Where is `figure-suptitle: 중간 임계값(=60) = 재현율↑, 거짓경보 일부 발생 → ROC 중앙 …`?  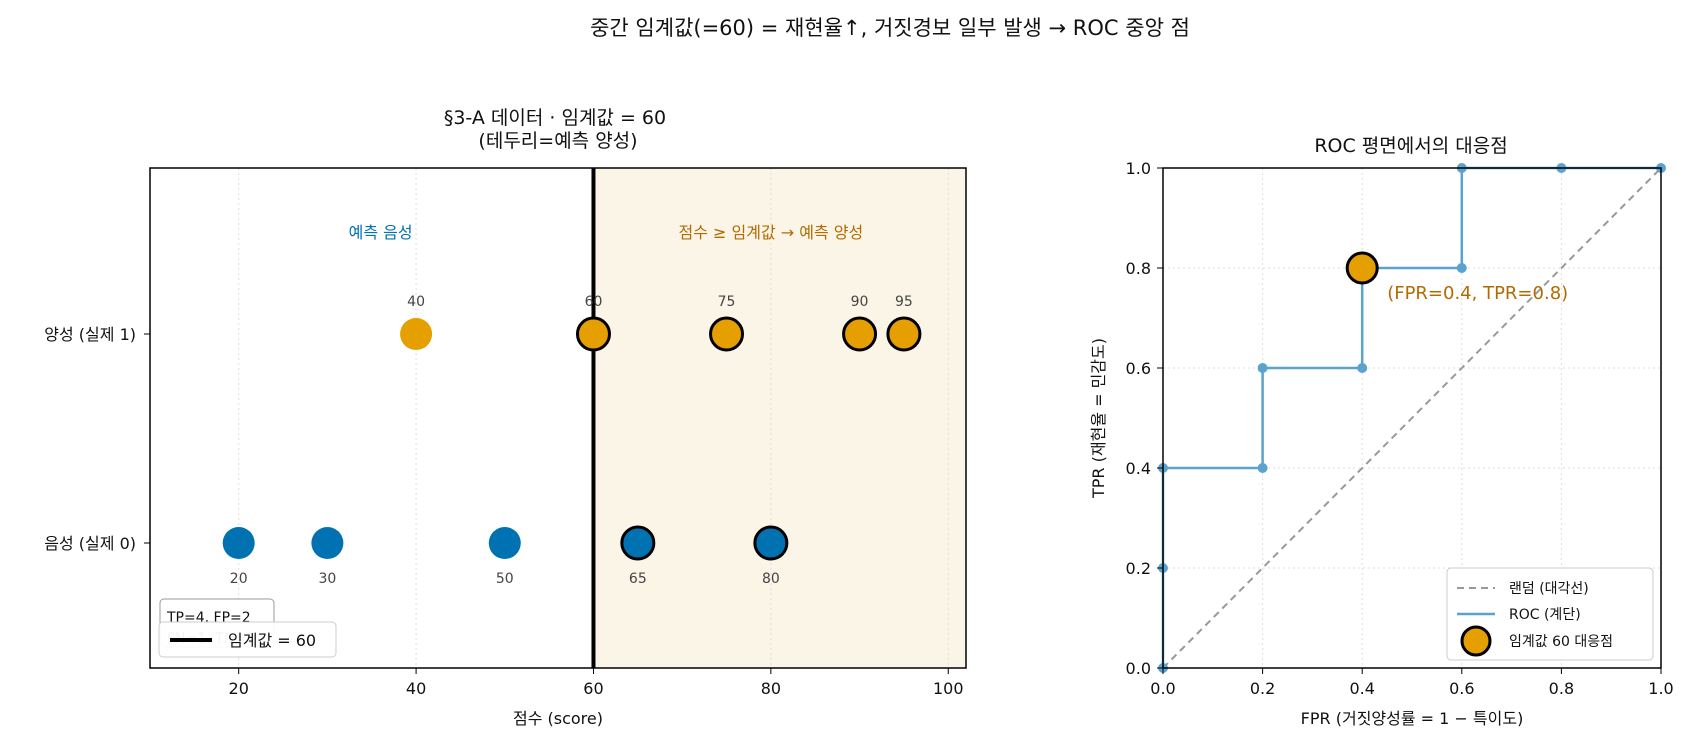 figure-suptitle: 중간 임계값(=60) = 재현율↑, 거짓경보 일부 발생 → ROC 중앙 … is located at coordinates (890, 28).